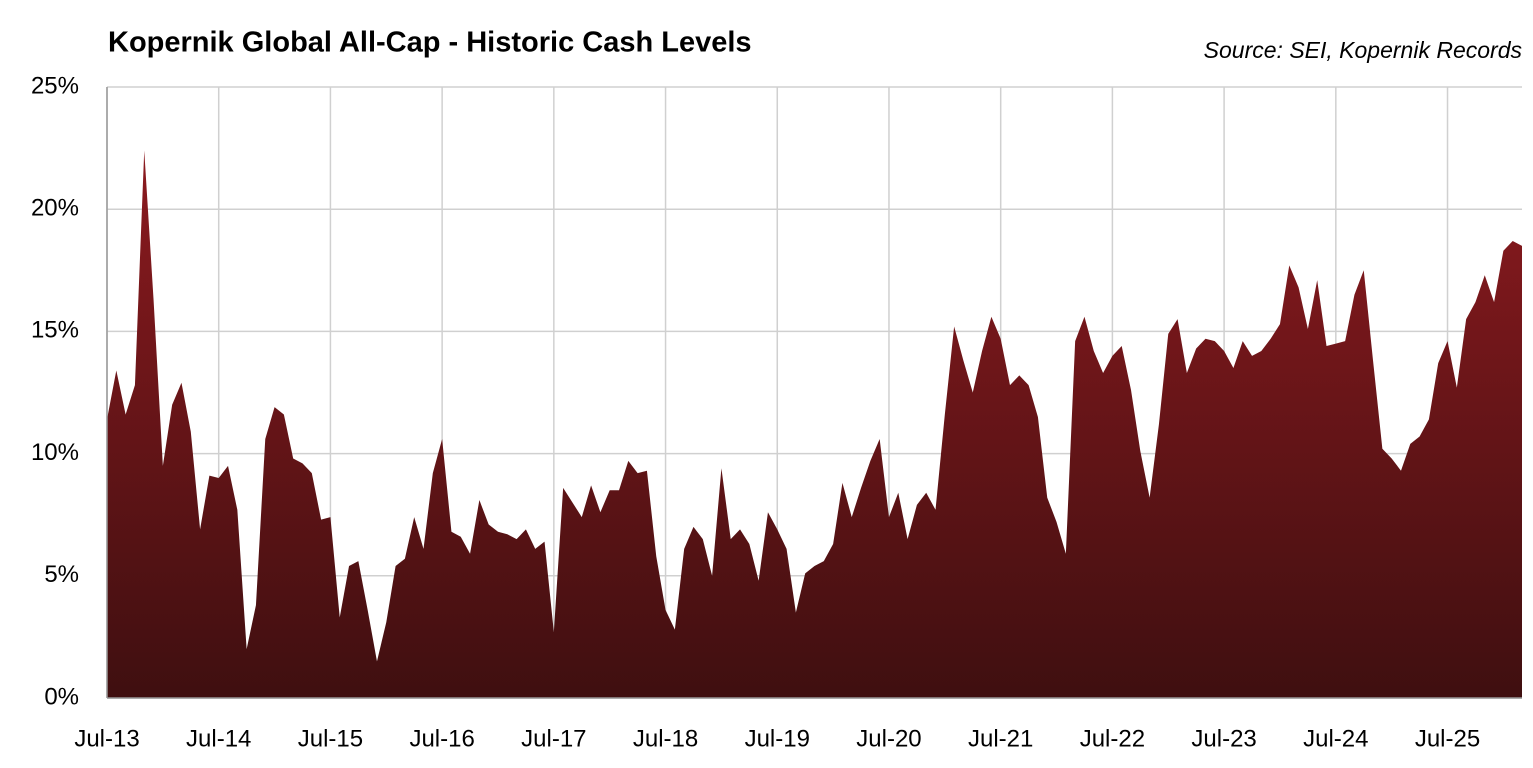  I want to click on x-tick-label: Jul-13, so click(106, 738).